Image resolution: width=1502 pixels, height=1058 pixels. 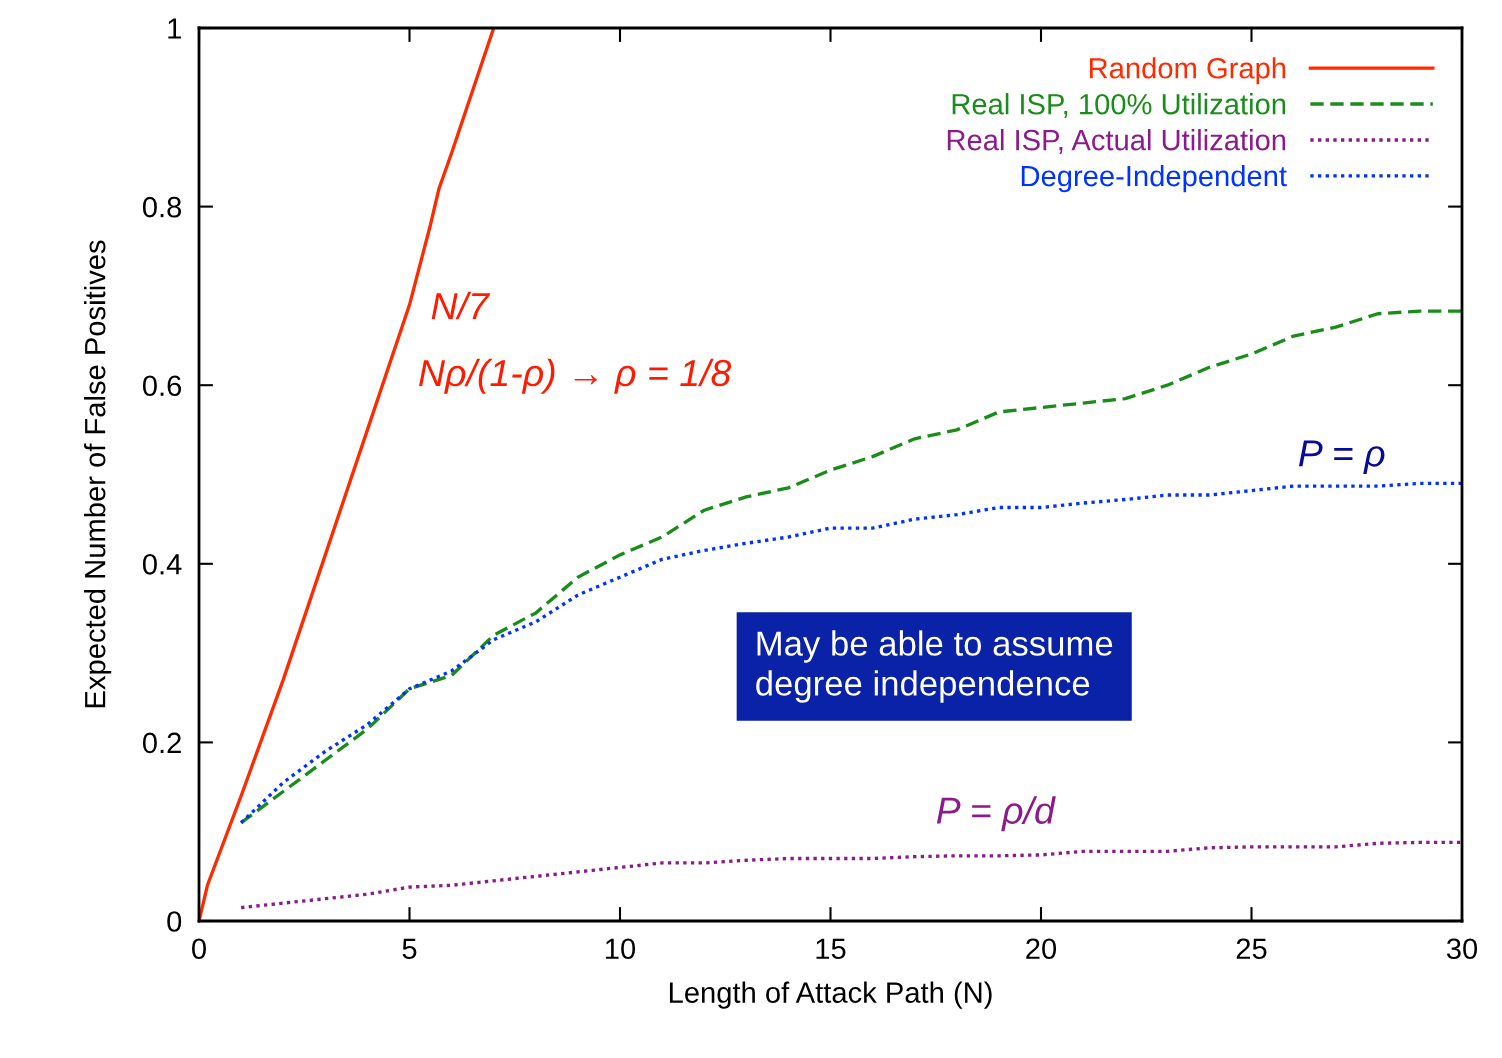 What do you see at coordinates (934, 666) in the screenshot?
I see `annotation: May be able to assume degree independence` at bounding box center [934, 666].